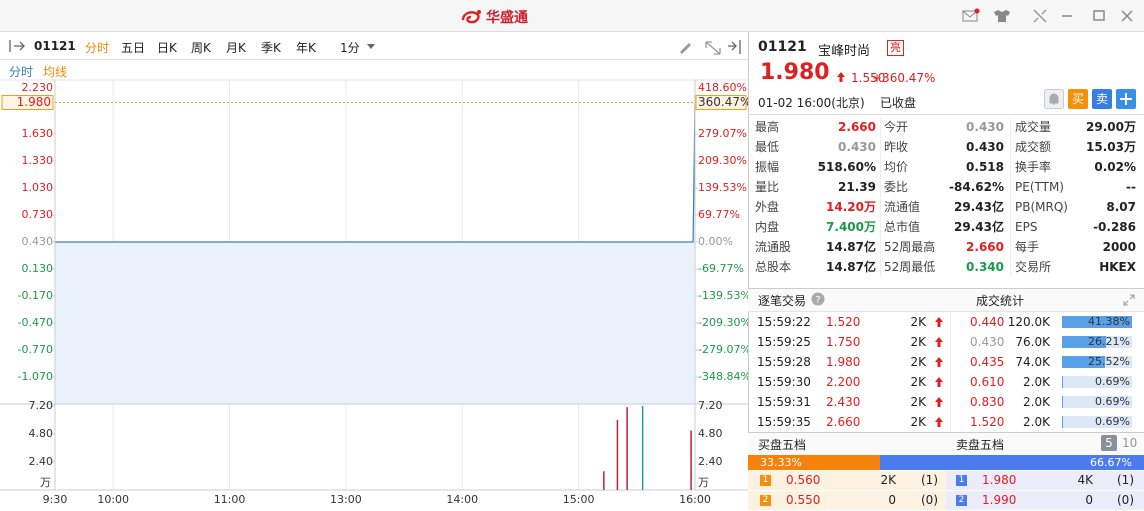  I want to click on y2-tick-label: 279.07%, so click(722, 133).